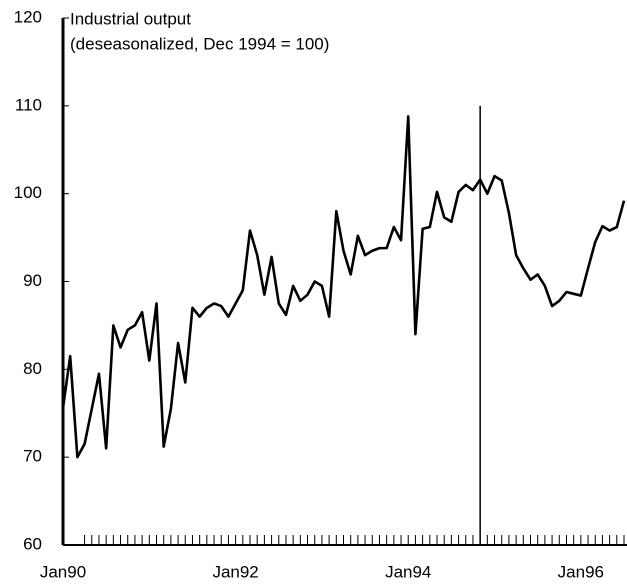 The width and height of the screenshot is (627, 586). What do you see at coordinates (199, 43) in the screenshot?
I see `chart-subtitle: (deseasonalized, Dec 1994 = 100)` at bounding box center [199, 43].